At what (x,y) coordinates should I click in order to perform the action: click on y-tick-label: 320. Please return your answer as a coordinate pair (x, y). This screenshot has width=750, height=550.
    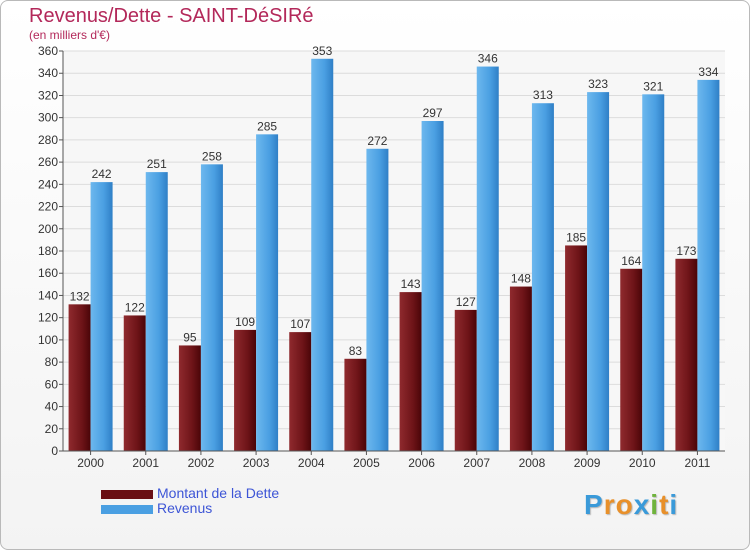
    Looking at the image, I should click on (48, 95).